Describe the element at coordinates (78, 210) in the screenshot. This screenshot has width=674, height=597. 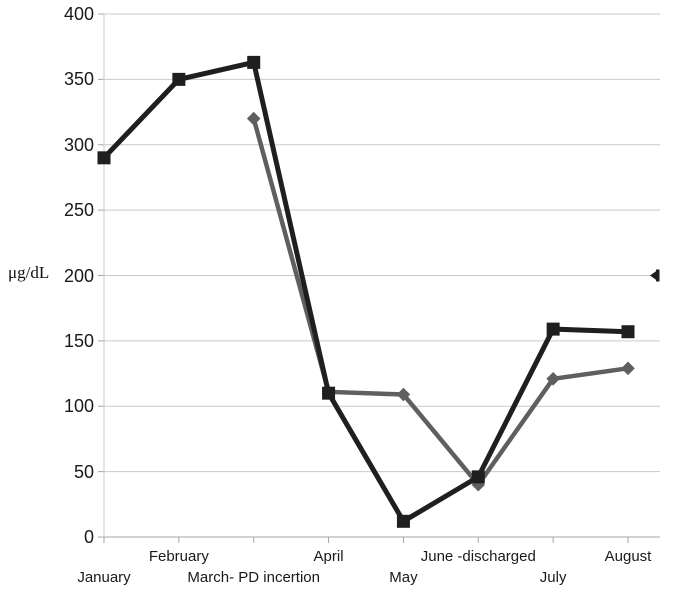
I see `y-tick-label: 250` at that location.